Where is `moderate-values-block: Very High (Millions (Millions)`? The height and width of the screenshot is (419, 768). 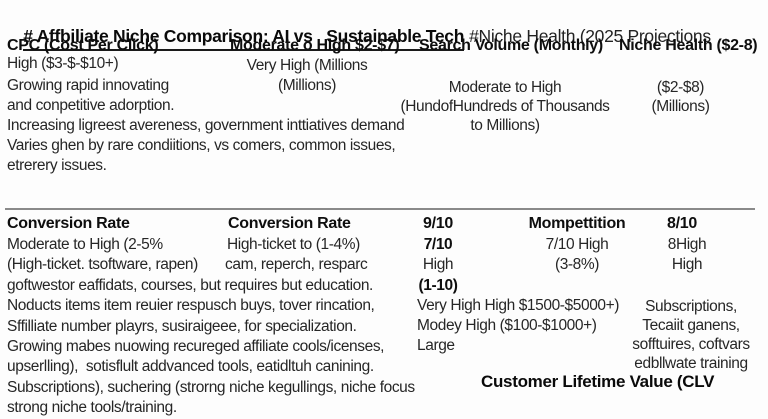 moderate-values-block: Very High (Millions (Millions) is located at coordinates (307, 76).